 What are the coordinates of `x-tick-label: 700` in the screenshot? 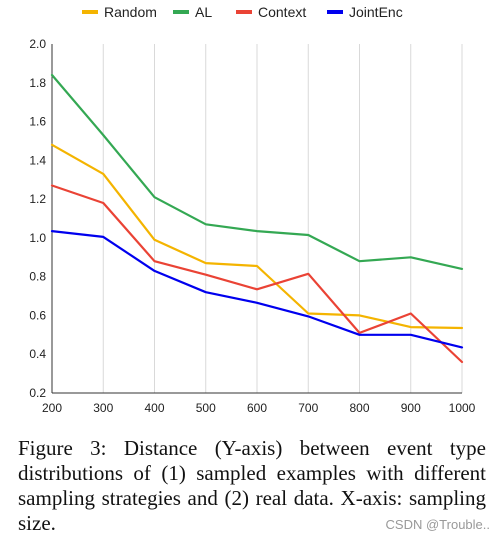 It's located at (308, 408).